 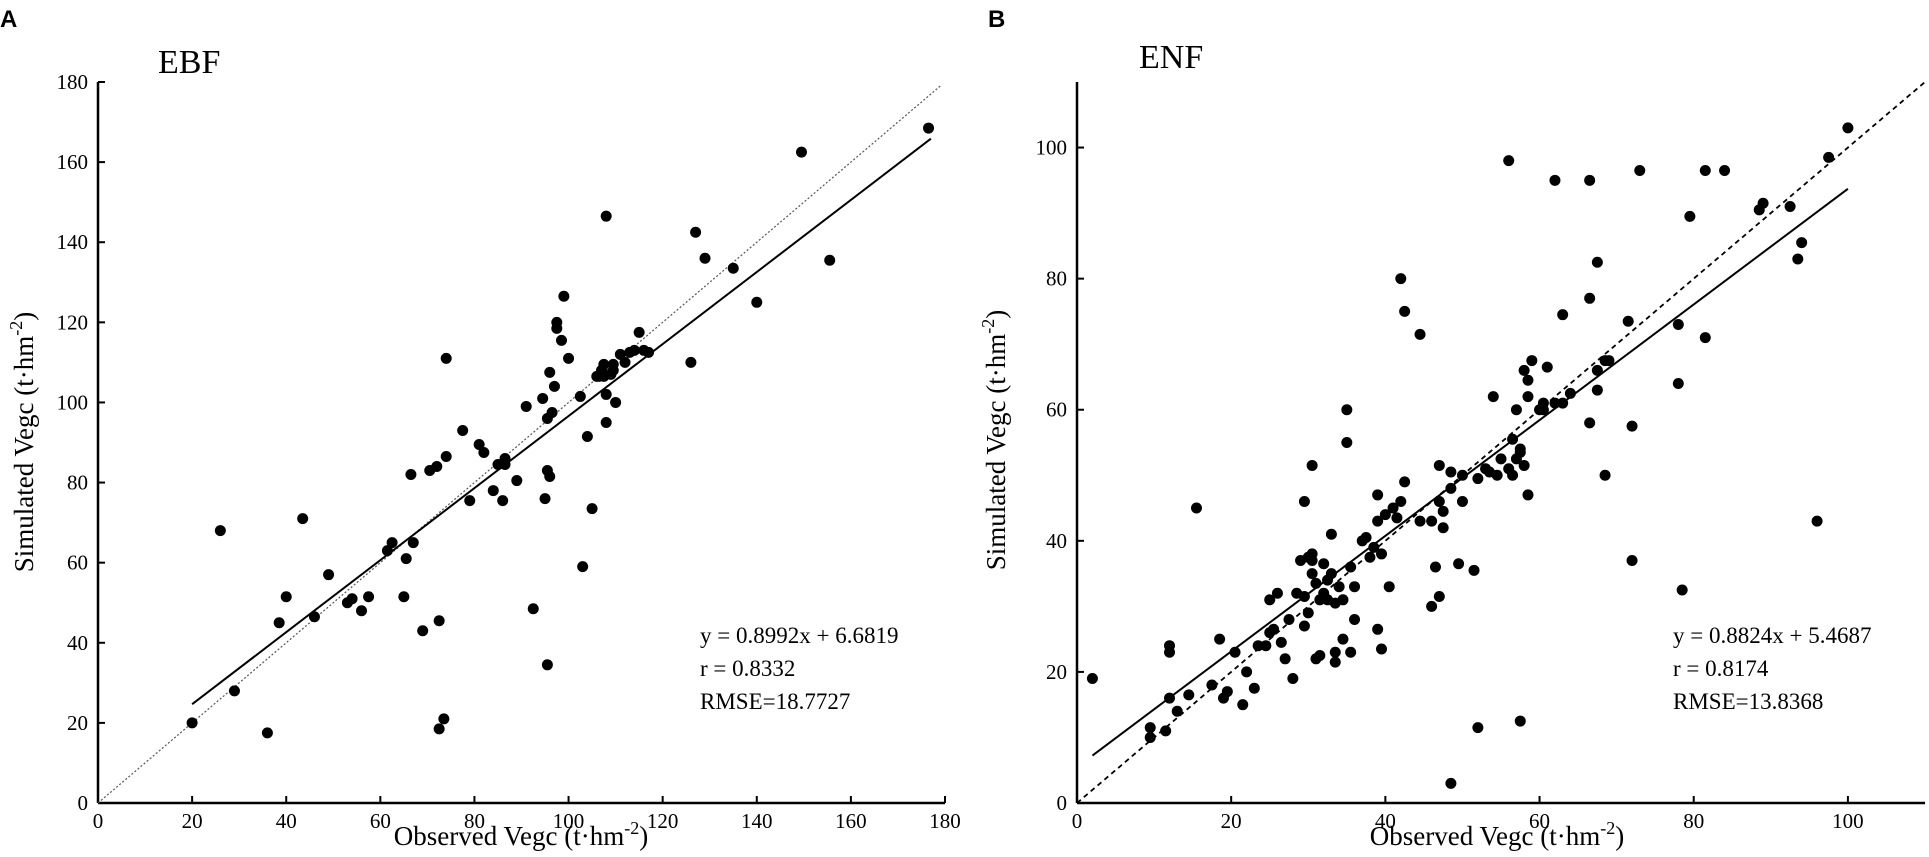 What do you see at coordinates (286, 821) in the screenshot?
I see `x-tick-label-a-40: 40` at bounding box center [286, 821].